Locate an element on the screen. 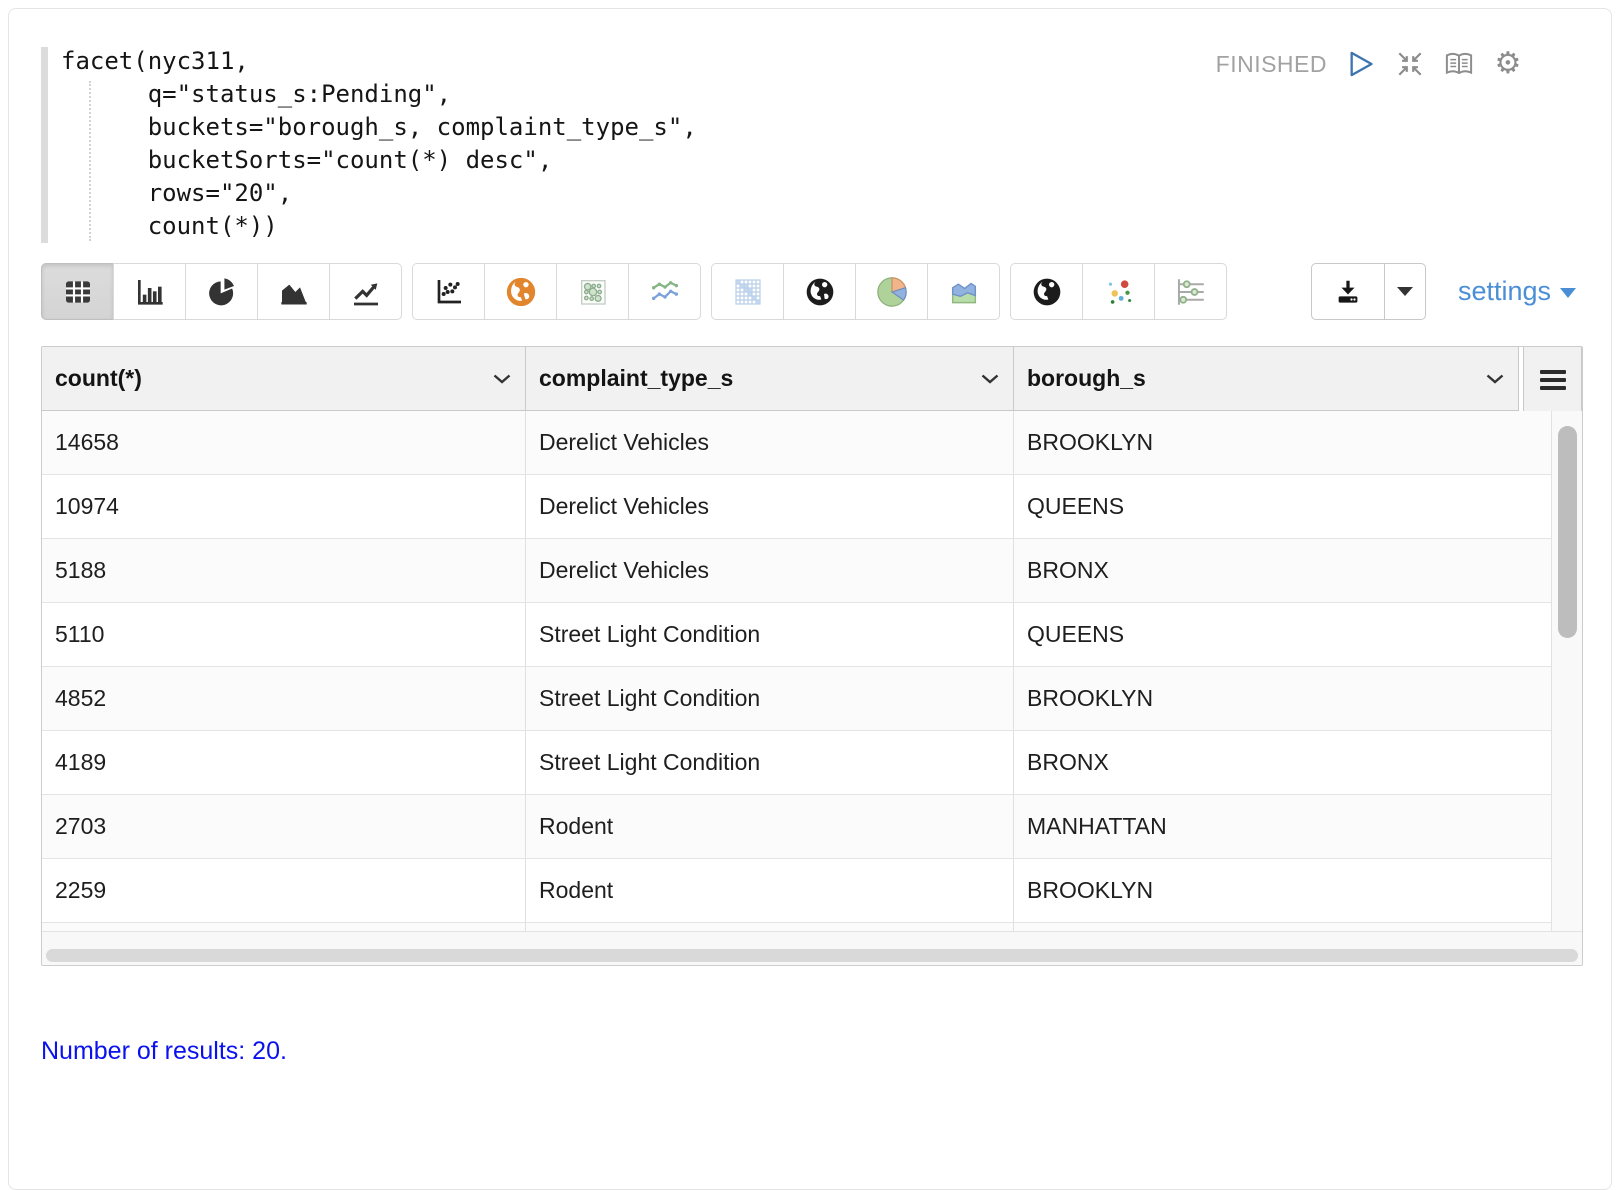  horizontal-scrollbar-thumb is located at coordinates (812, 955).